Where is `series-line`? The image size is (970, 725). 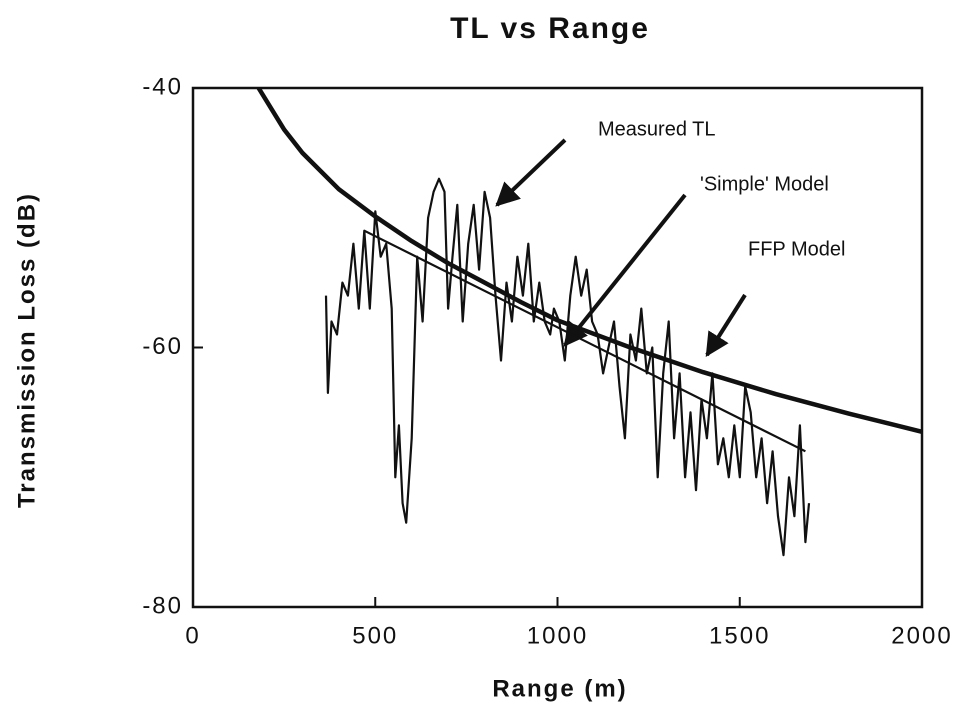
series-line is located at coordinates (584, 341).